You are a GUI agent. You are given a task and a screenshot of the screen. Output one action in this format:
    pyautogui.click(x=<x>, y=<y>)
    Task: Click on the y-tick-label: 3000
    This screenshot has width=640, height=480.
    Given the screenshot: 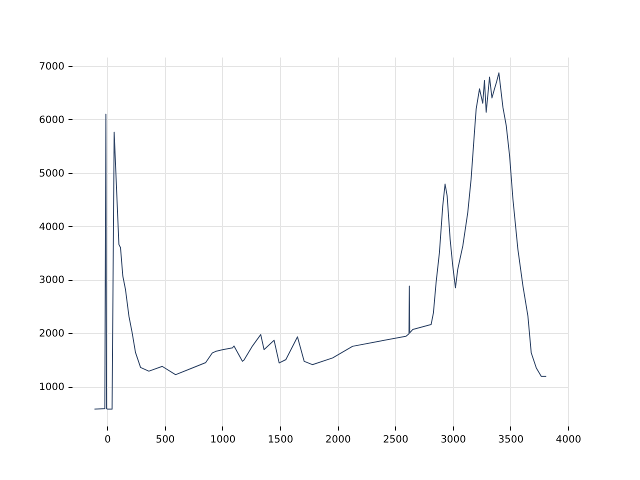 What is the action you would take?
    pyautogui.click(x=51, y=280)
    